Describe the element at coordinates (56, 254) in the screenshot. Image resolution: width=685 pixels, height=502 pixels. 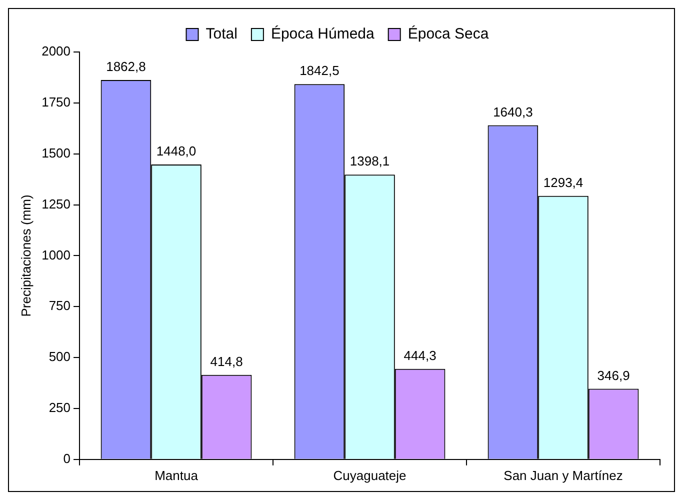
I see `y-tick-label: 1000` at that location.